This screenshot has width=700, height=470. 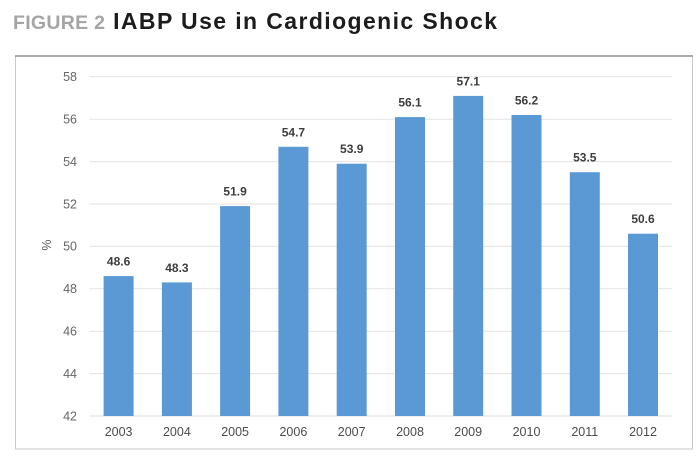 I want to click on svg-text: 42, so click(x=70, y=416).